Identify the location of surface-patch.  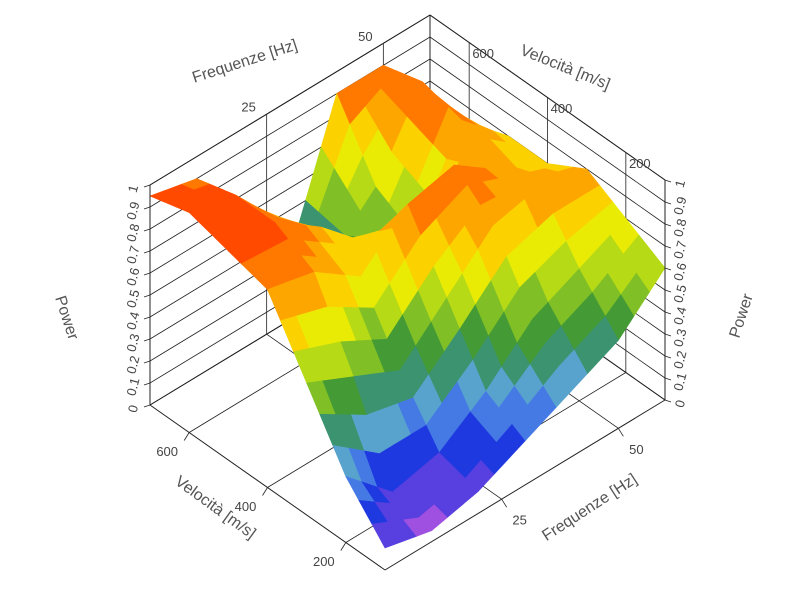
(386, 535).